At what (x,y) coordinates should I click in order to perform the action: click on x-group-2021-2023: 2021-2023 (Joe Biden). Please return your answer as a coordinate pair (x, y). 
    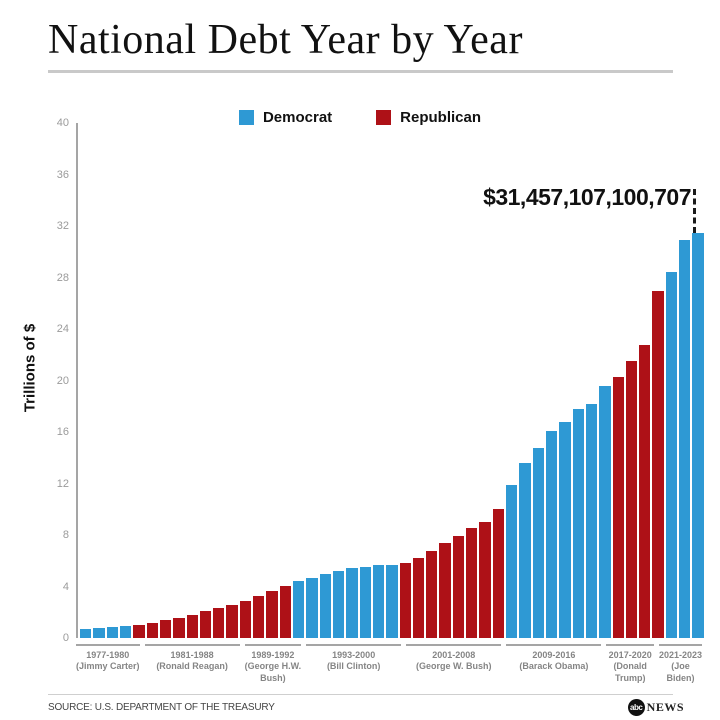
    Looking at the image, I should click on (680, 664).